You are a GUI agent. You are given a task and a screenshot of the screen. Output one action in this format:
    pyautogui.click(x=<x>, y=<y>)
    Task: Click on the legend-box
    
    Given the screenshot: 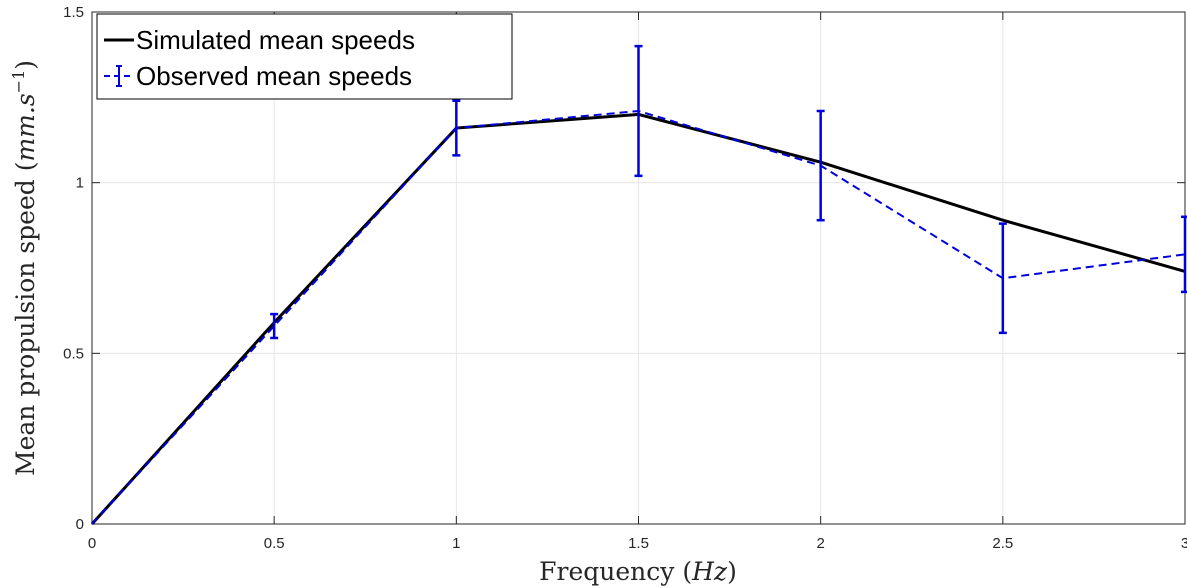 What is the action you would take?
    pyautogui.click(x=304, y=56)
    